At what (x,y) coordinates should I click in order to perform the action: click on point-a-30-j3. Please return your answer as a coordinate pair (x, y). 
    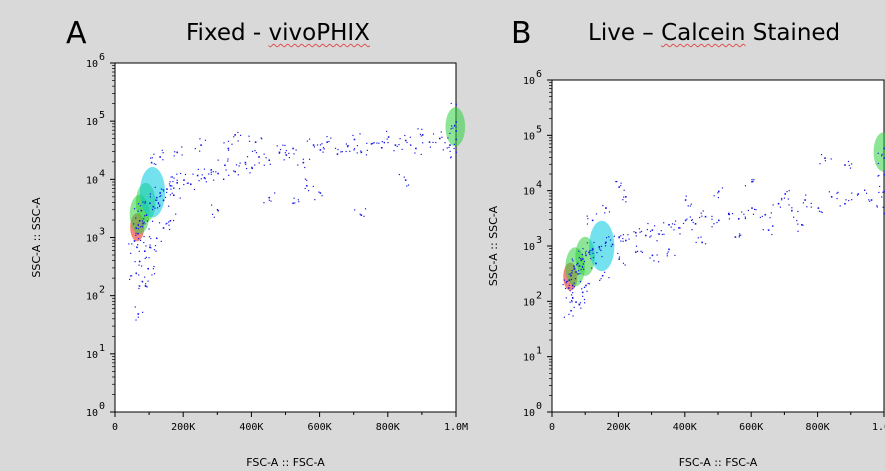
    Looking at the image, I should click on (289, 157).